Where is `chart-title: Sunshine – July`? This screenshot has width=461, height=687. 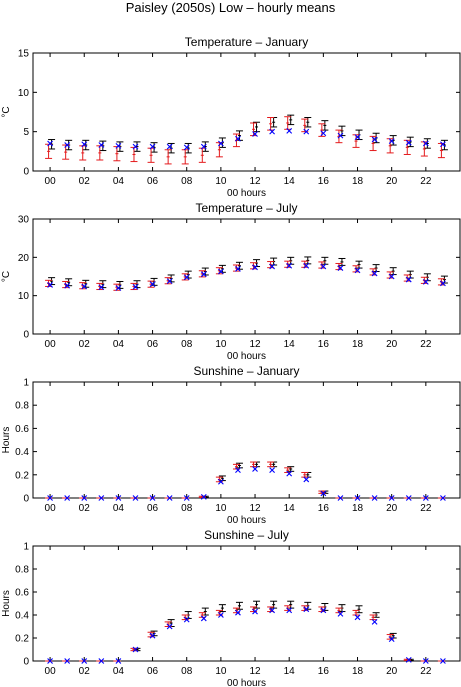 chart-title: Sunshine – July is located at coordinates (246, 535).